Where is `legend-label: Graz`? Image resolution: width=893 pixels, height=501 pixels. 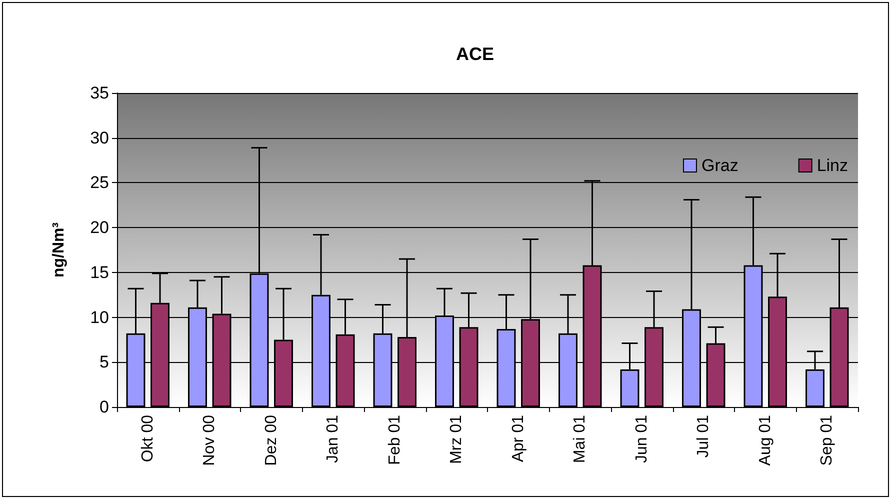
legend-label: Graz is located at coordinates (719, 165).